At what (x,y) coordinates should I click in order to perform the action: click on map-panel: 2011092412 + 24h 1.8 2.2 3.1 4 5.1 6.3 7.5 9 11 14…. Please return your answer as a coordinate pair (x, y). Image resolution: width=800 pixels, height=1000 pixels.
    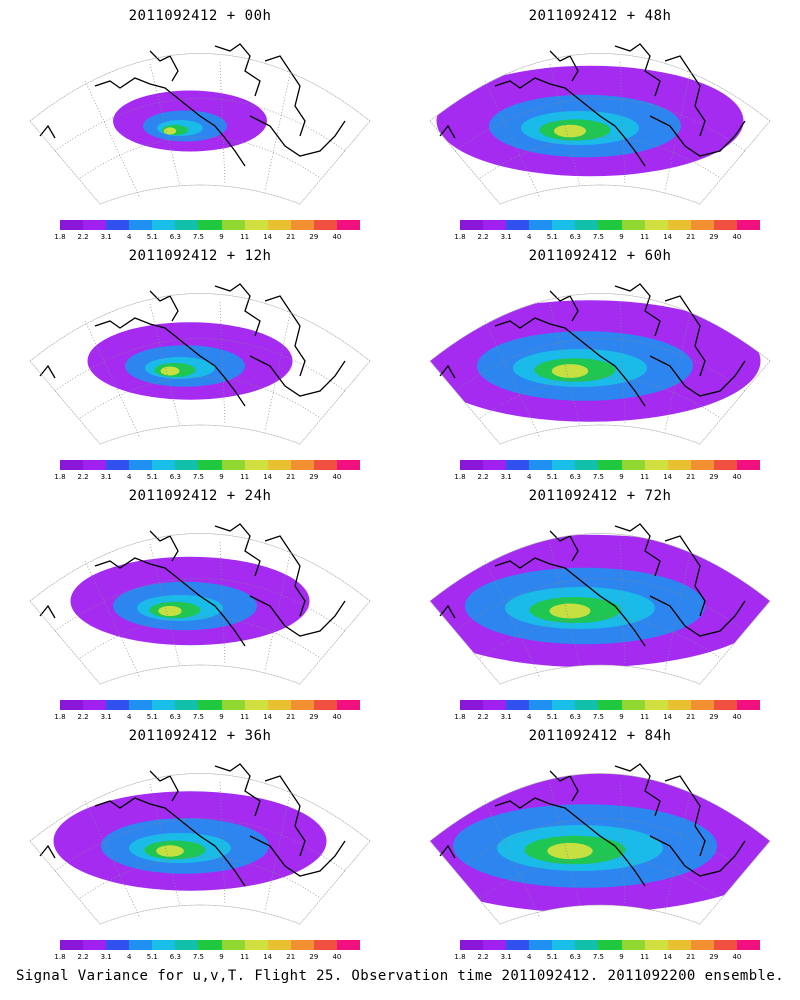
    Looking at the image, I should click on (200, 600).